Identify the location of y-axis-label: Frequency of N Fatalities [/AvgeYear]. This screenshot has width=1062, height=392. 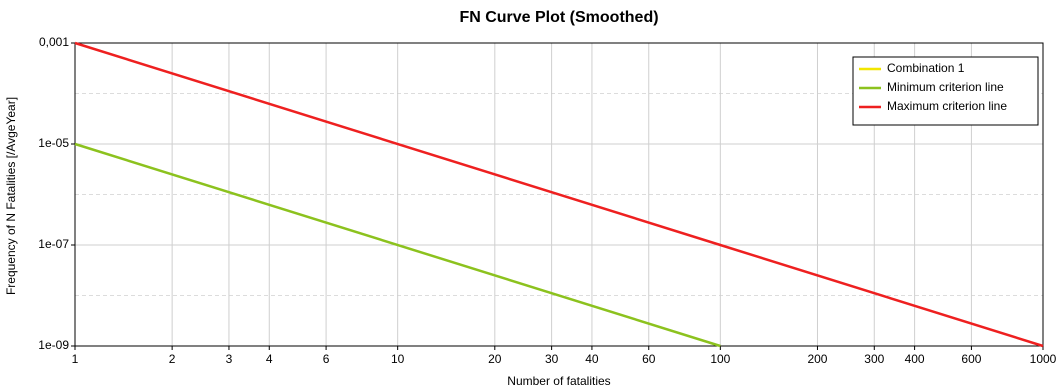
(11, 196).